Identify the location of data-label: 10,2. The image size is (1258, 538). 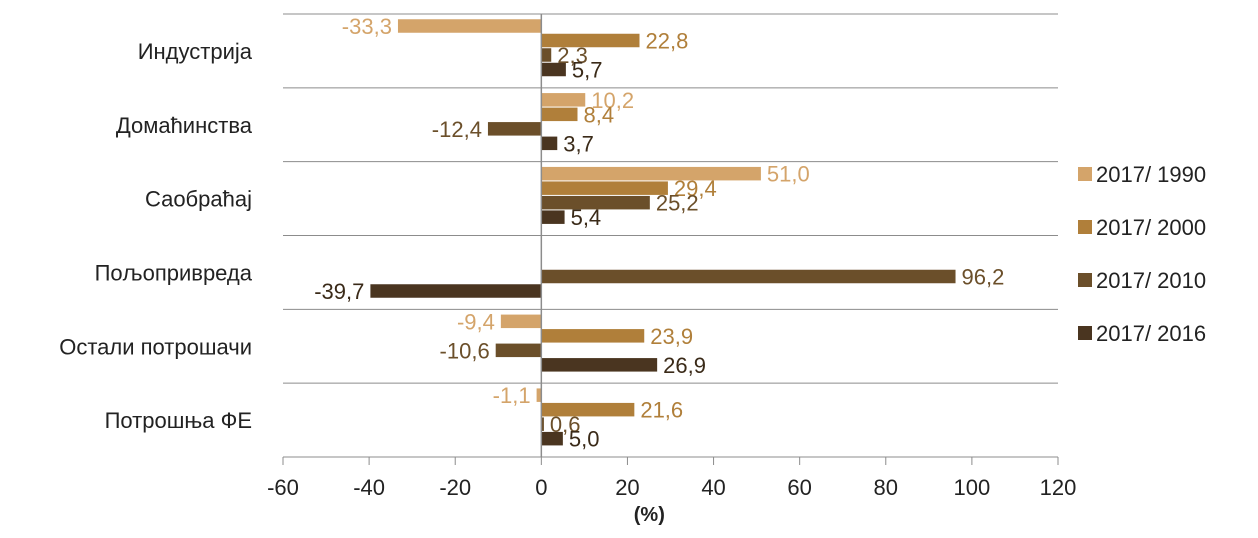
(612, 100).